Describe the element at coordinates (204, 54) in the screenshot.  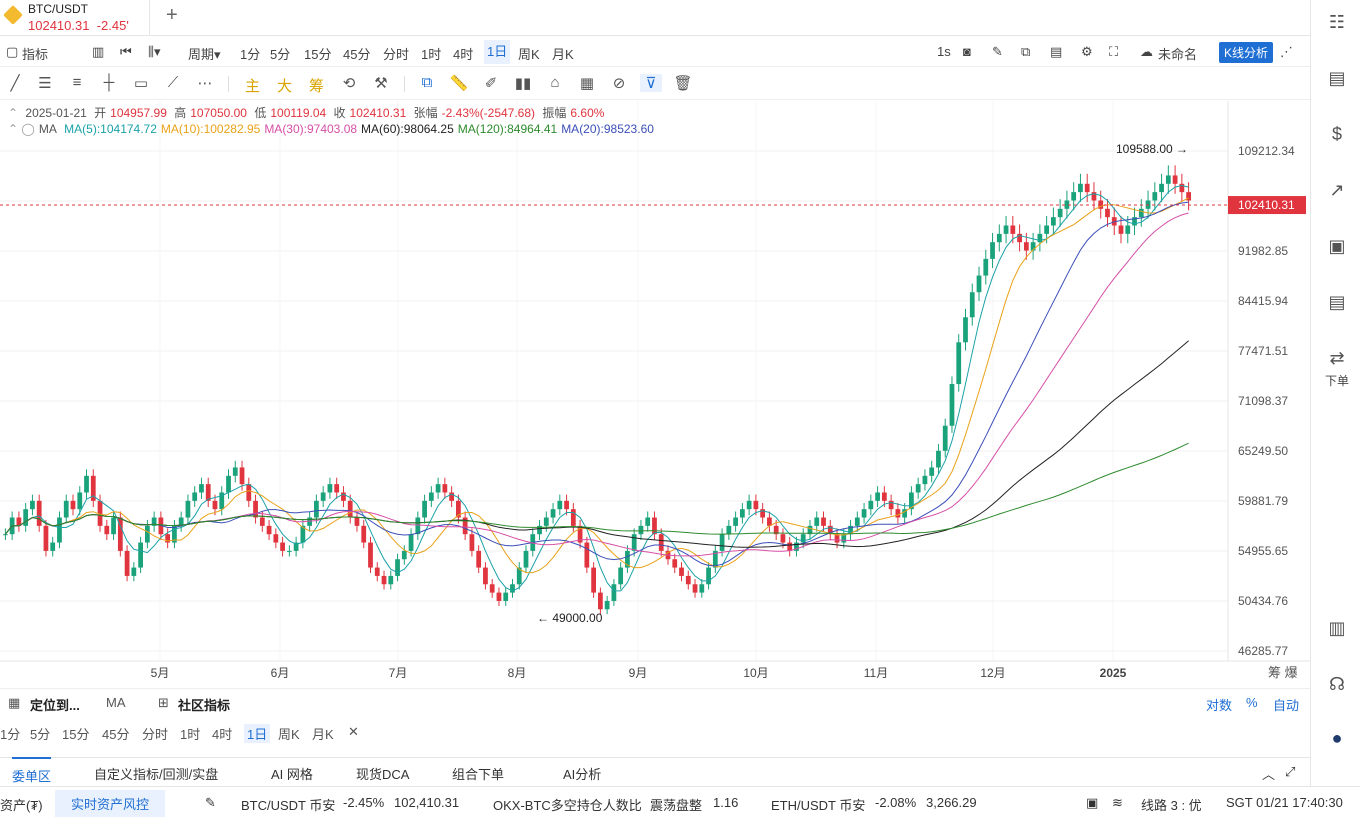
I see `period-dropdown: 周期▾` at that location.